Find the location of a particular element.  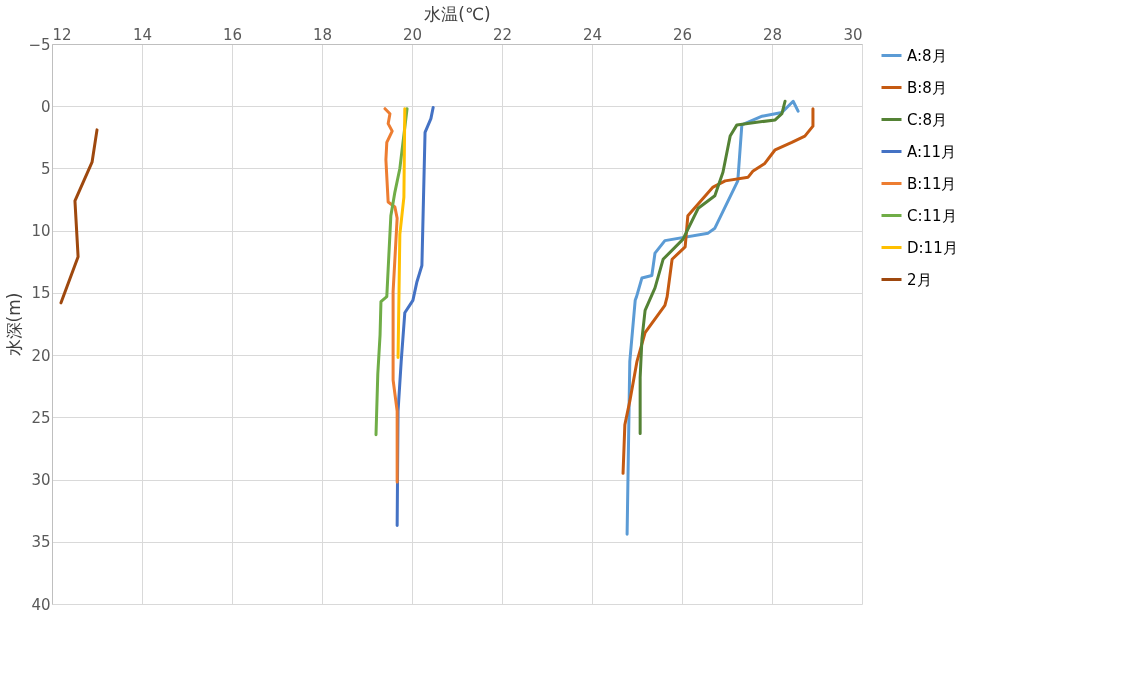

legend-label: 2月 is located at coordinates (919, 279).